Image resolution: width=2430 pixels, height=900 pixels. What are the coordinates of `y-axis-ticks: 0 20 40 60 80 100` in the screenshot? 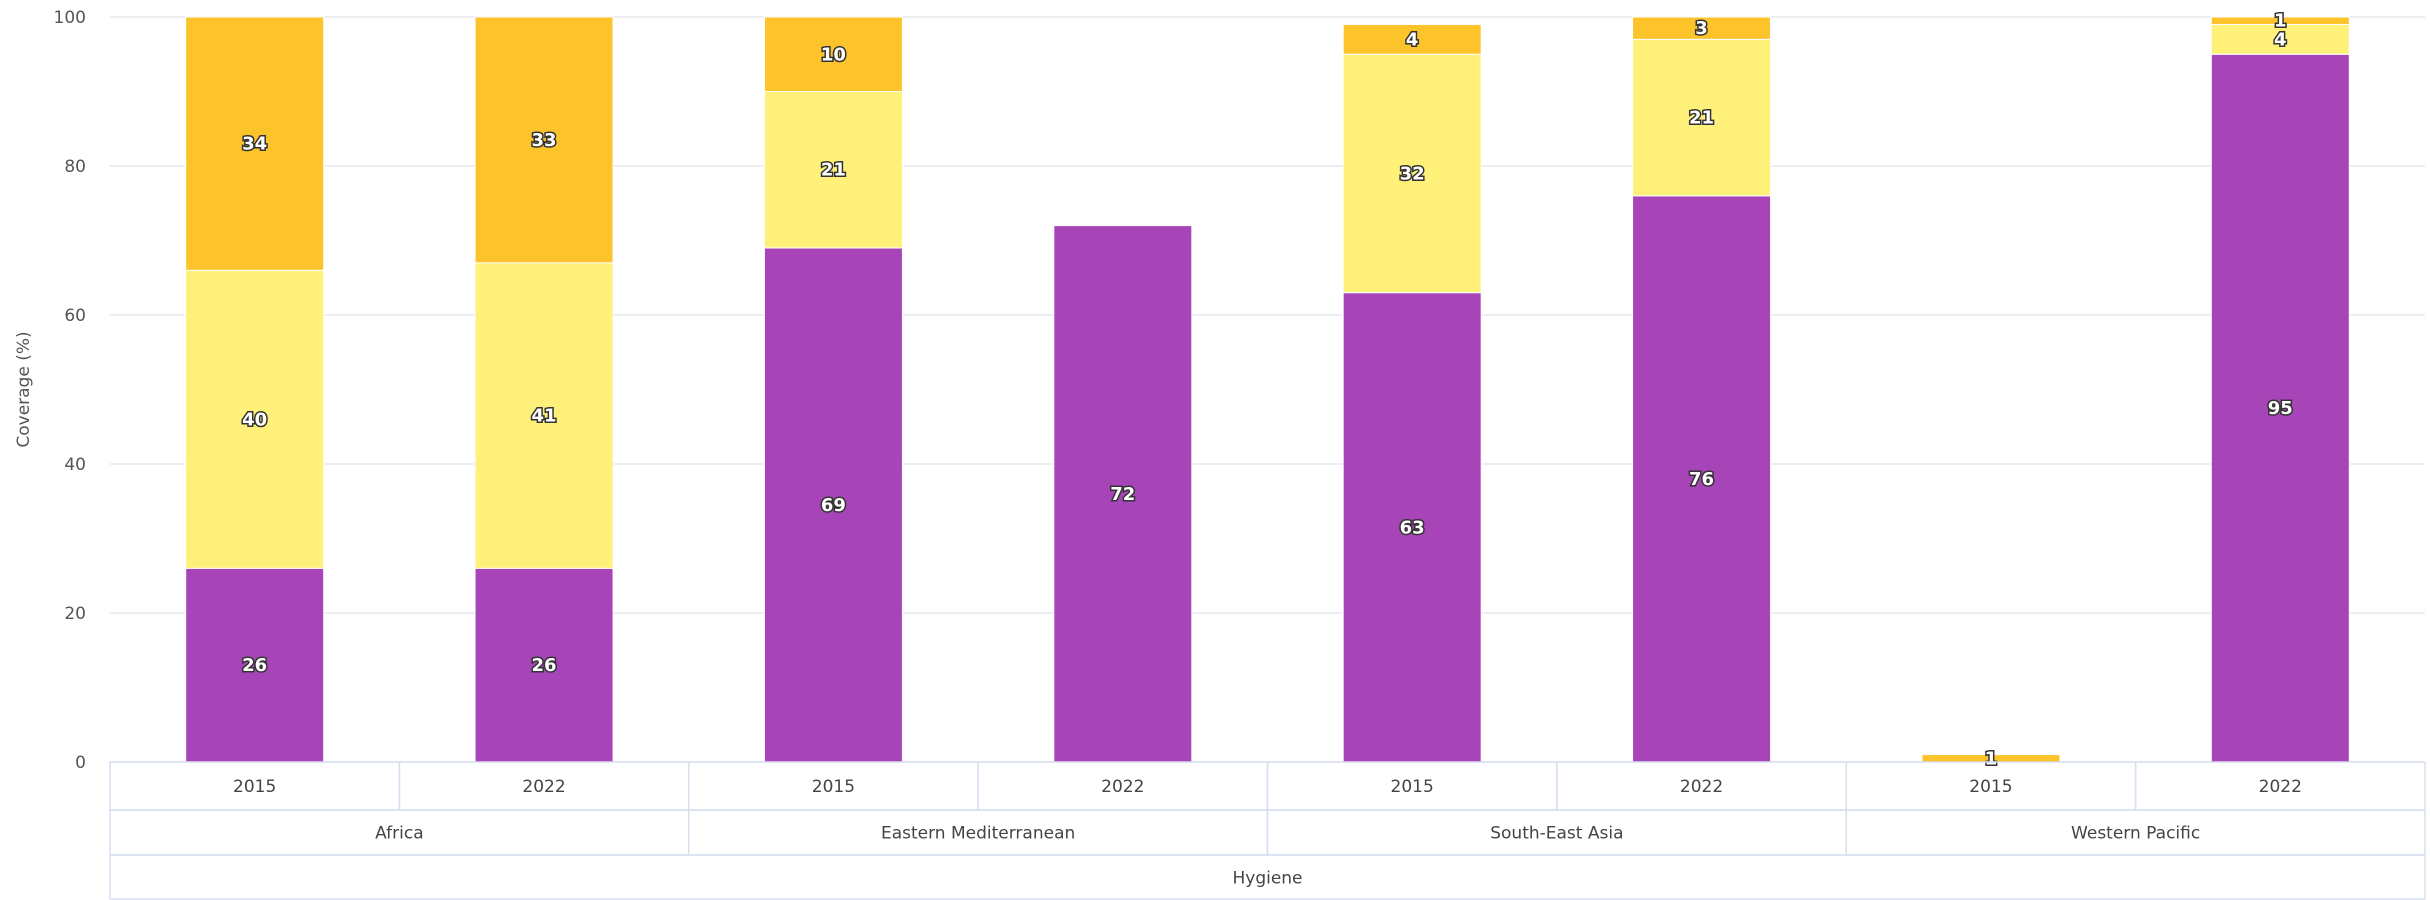 It's located at (70, 390).